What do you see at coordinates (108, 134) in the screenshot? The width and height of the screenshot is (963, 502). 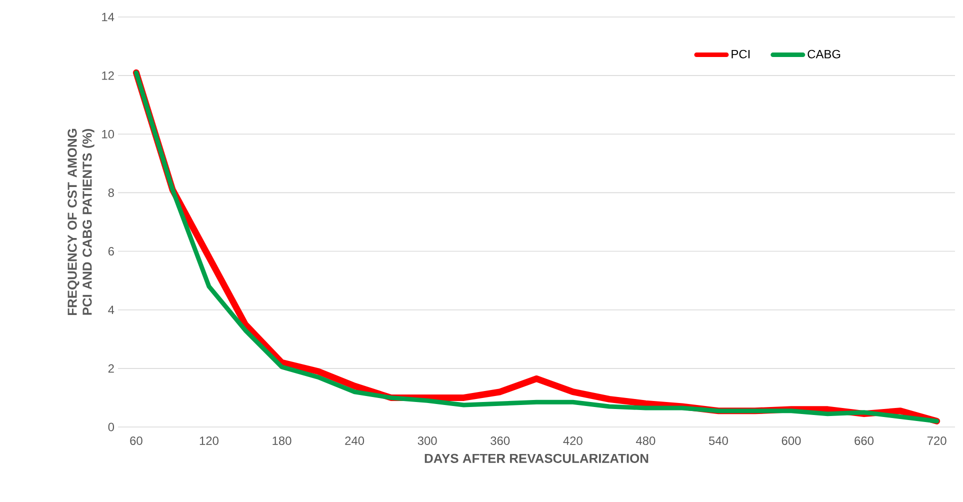 I see `y-tick-label: 10` at bounding box center [108, 134].